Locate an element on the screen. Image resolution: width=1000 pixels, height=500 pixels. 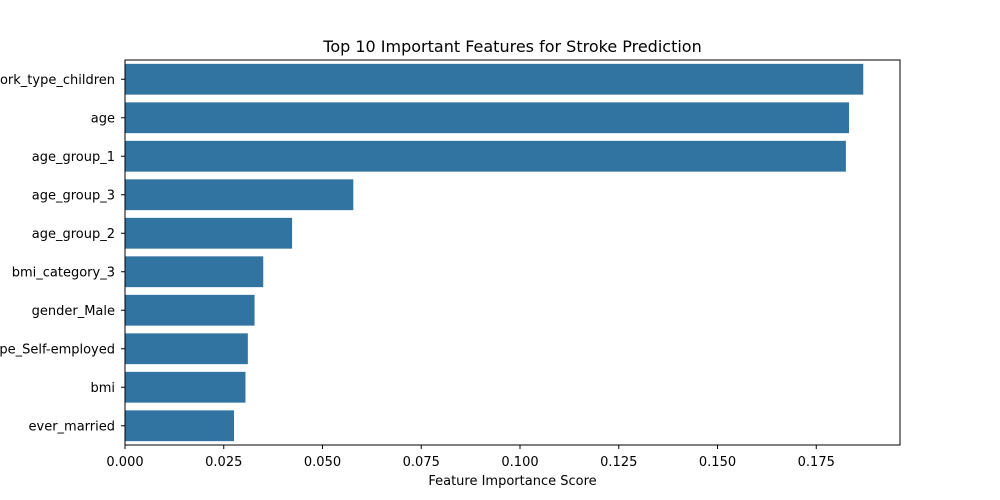
y-tick-label: age_group_2 is located at coordinates (73, 234).